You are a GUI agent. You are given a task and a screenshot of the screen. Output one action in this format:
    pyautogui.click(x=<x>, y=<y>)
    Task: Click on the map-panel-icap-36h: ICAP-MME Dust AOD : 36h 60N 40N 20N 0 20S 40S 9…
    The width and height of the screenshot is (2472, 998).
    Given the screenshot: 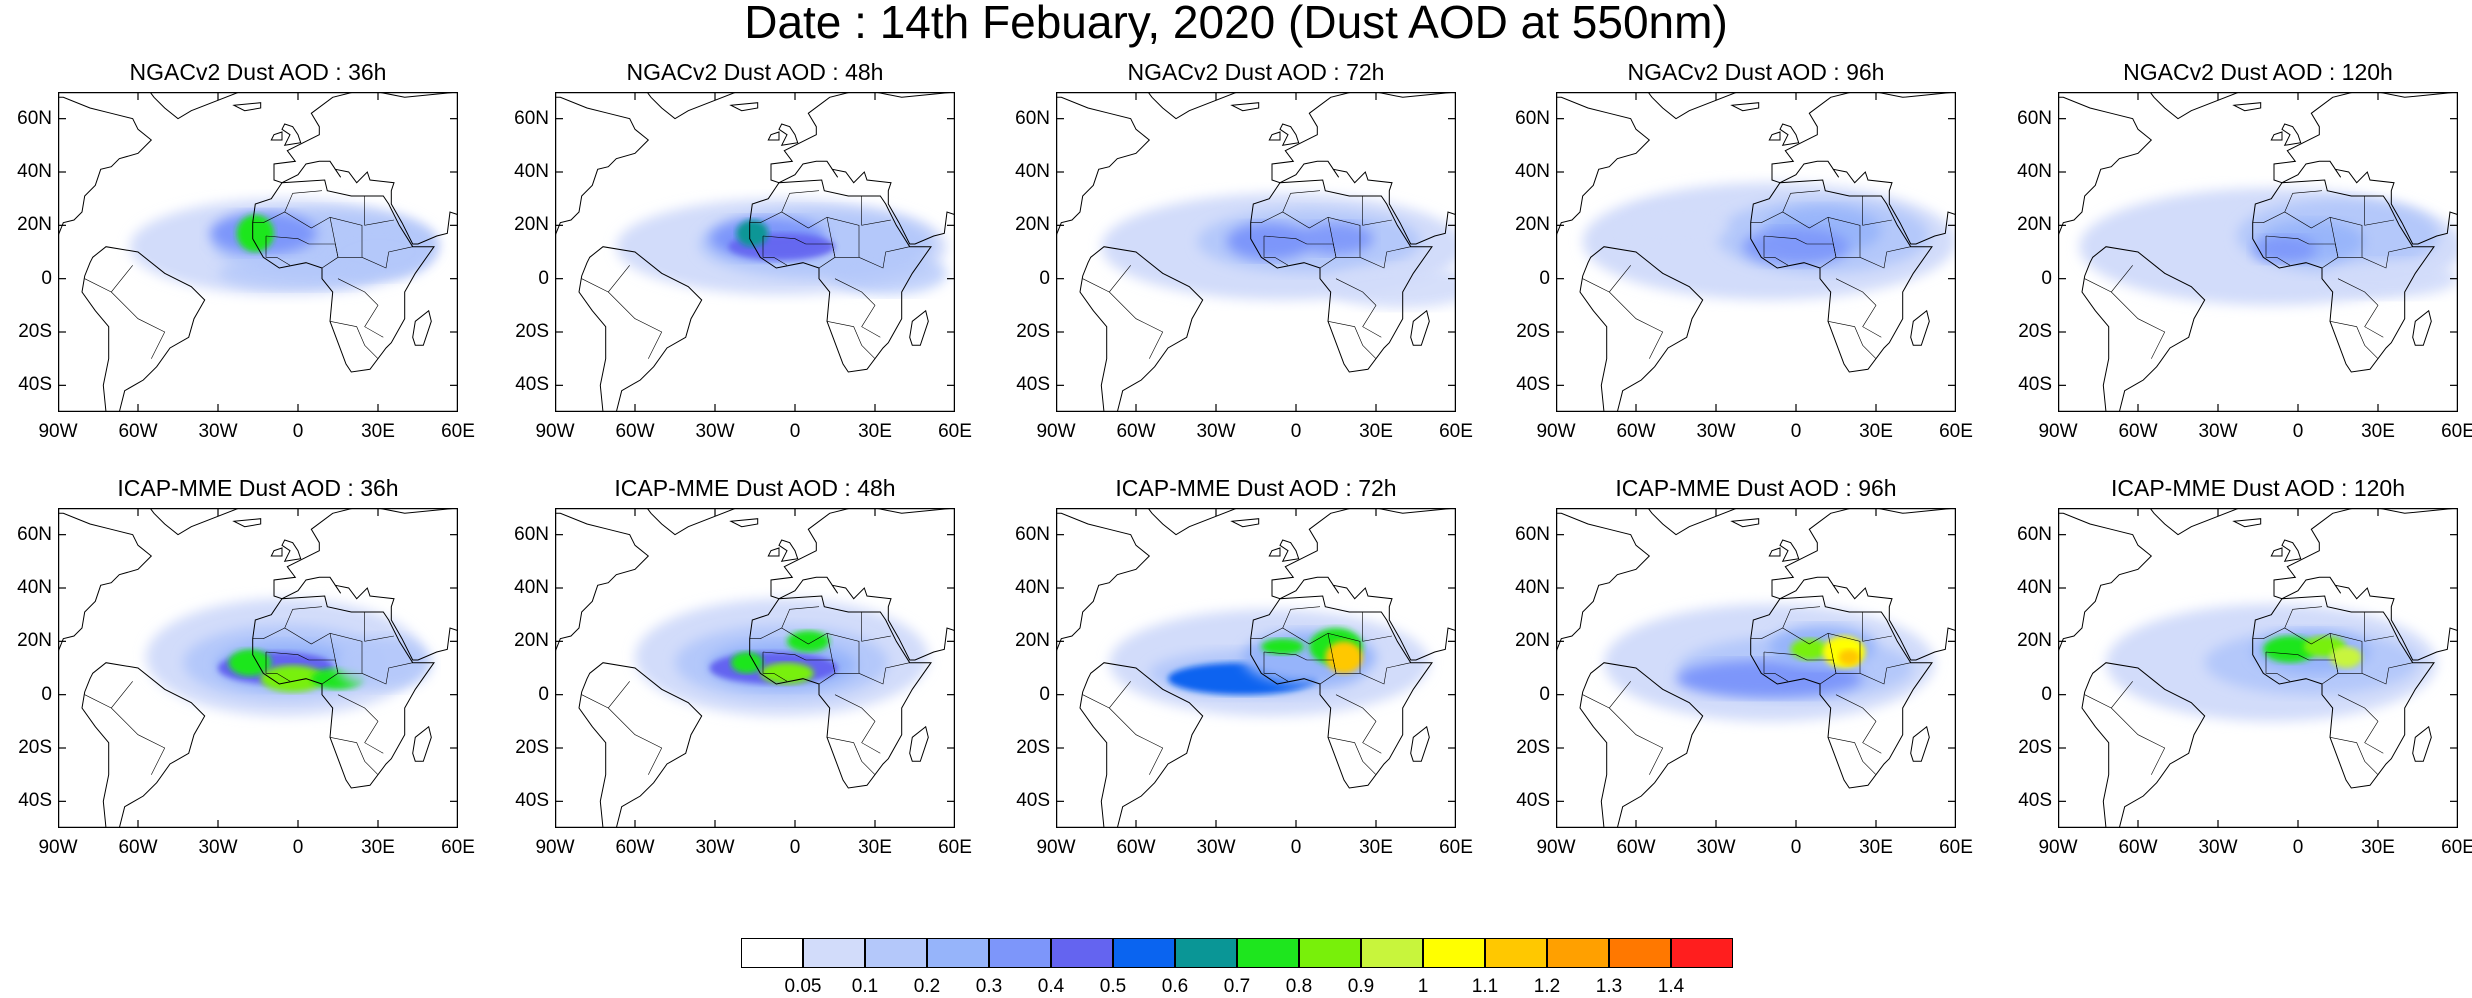 What is the action you would take?
    pyautogui.click(x=246, y=666)
    